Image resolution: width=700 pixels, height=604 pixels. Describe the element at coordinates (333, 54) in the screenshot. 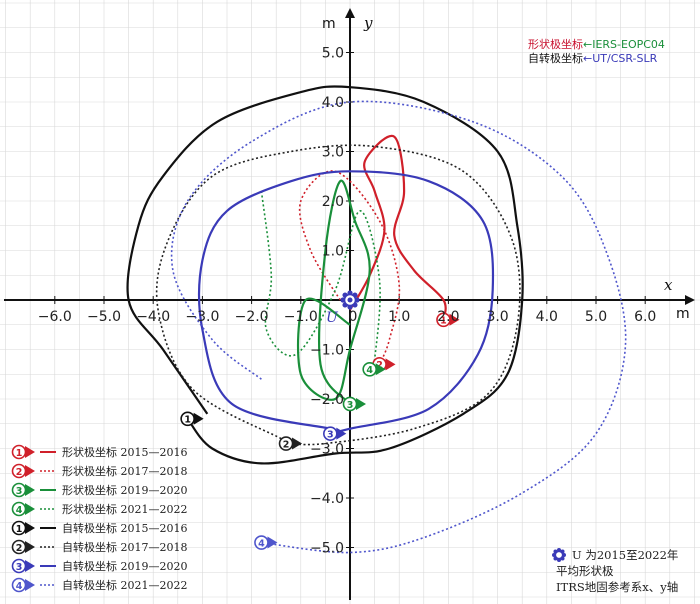

I see `y-tick-label: 5.0` at that location.